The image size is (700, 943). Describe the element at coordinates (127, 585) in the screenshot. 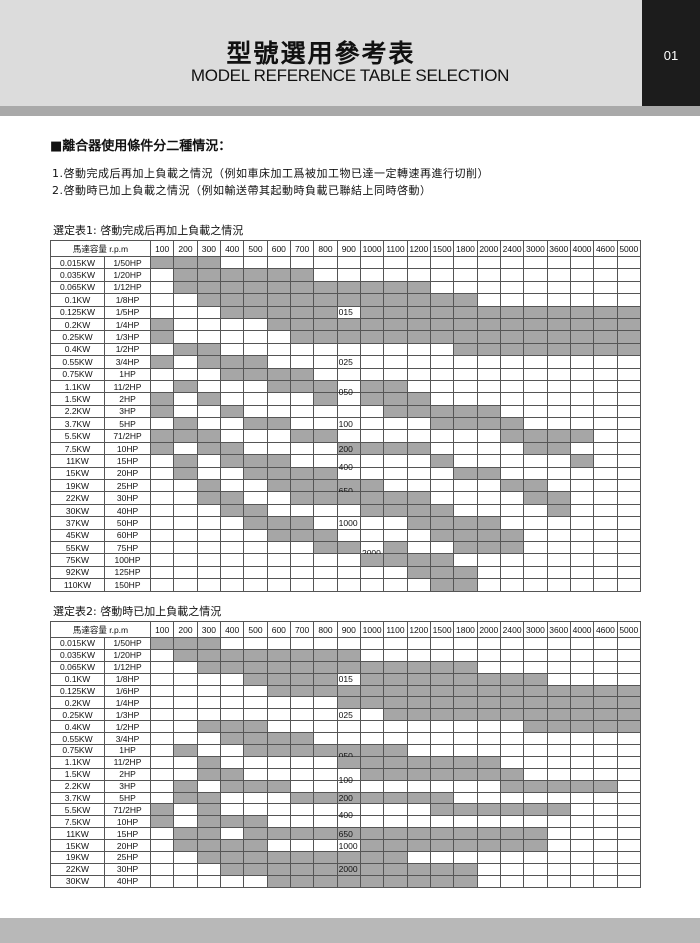

I see `motor-hp: 150HP` at that location.